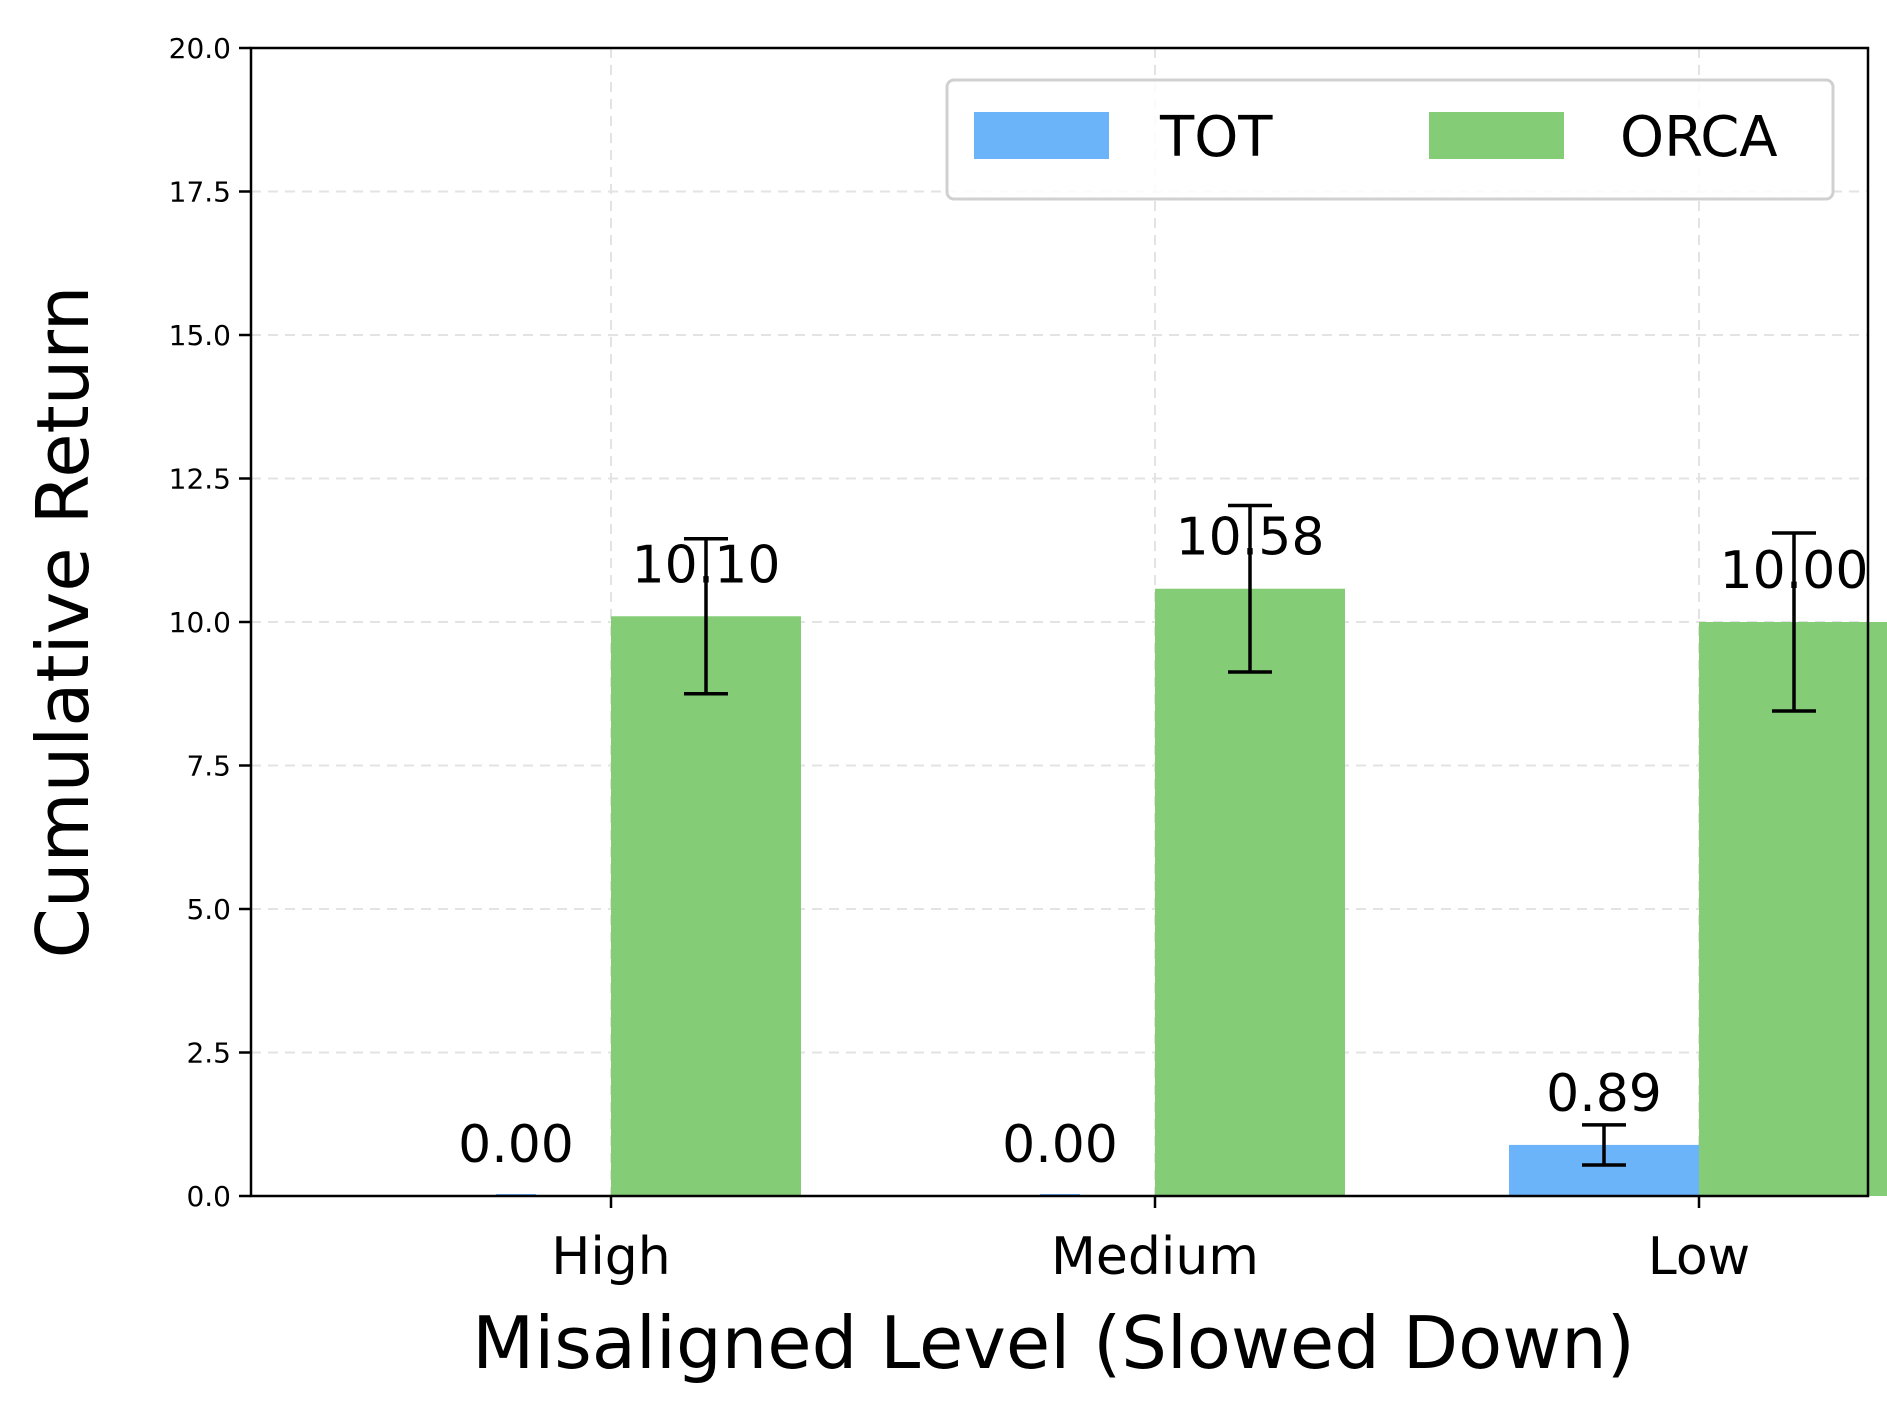  What do you see at coordinates (1699, 137) in the screenshot?
I see `legend-label-orca: ORCA` at bounding box center [1699, 137].